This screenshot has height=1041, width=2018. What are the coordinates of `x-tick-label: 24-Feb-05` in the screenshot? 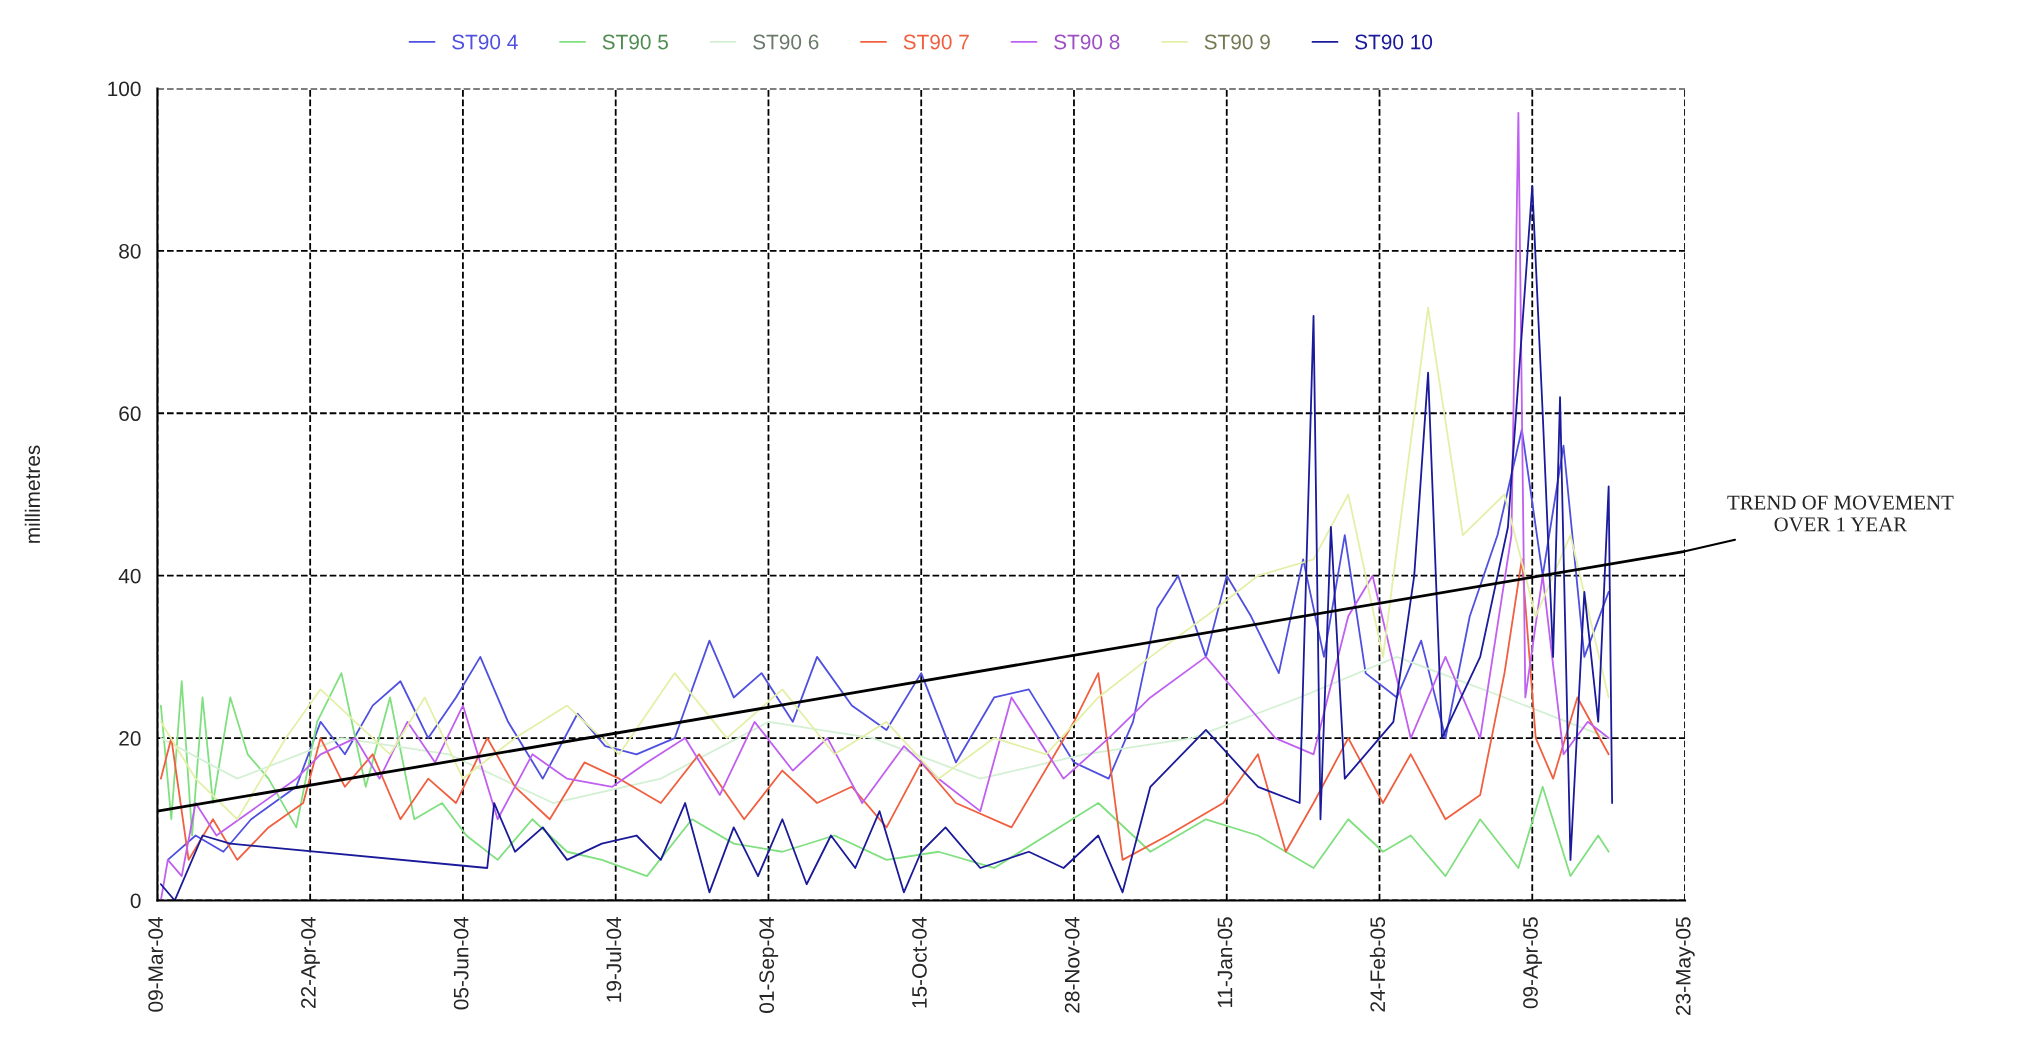 It's located at (1377, 964).